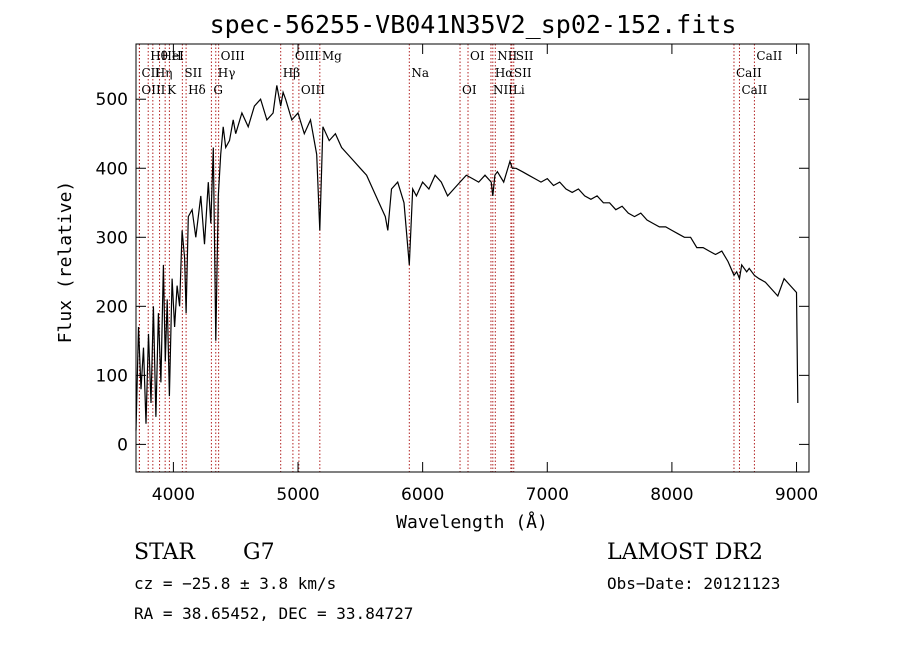 Image resolution: width=900 pixels, height=654 pixels. What do you see at coordinates (472, 522) in the screenshot?
I see `x-axis-label: Wavelength (Å)` at bounding box center [472, 522].